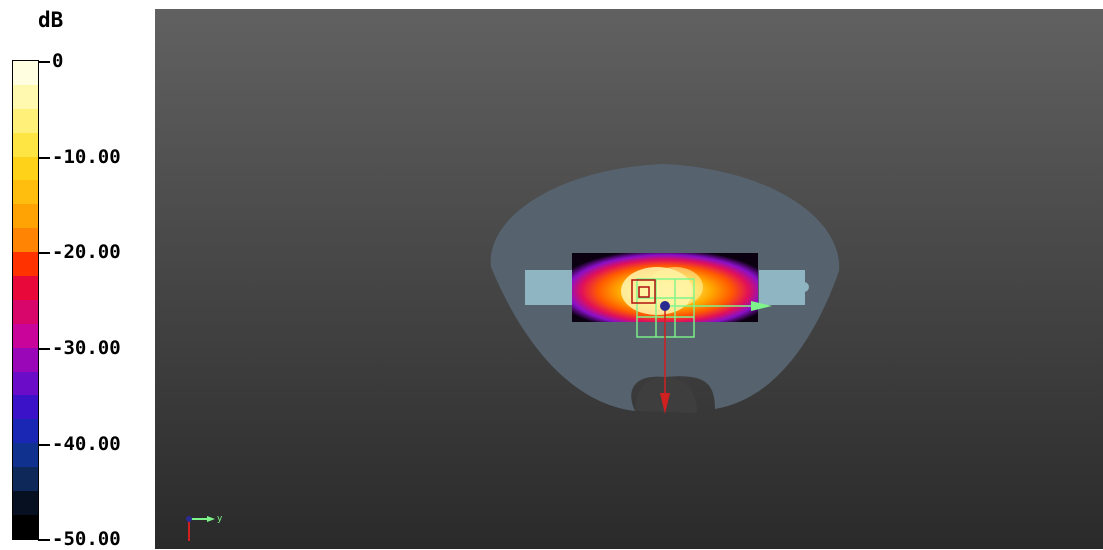  I want to click on peak-marker, so click(643, 291).